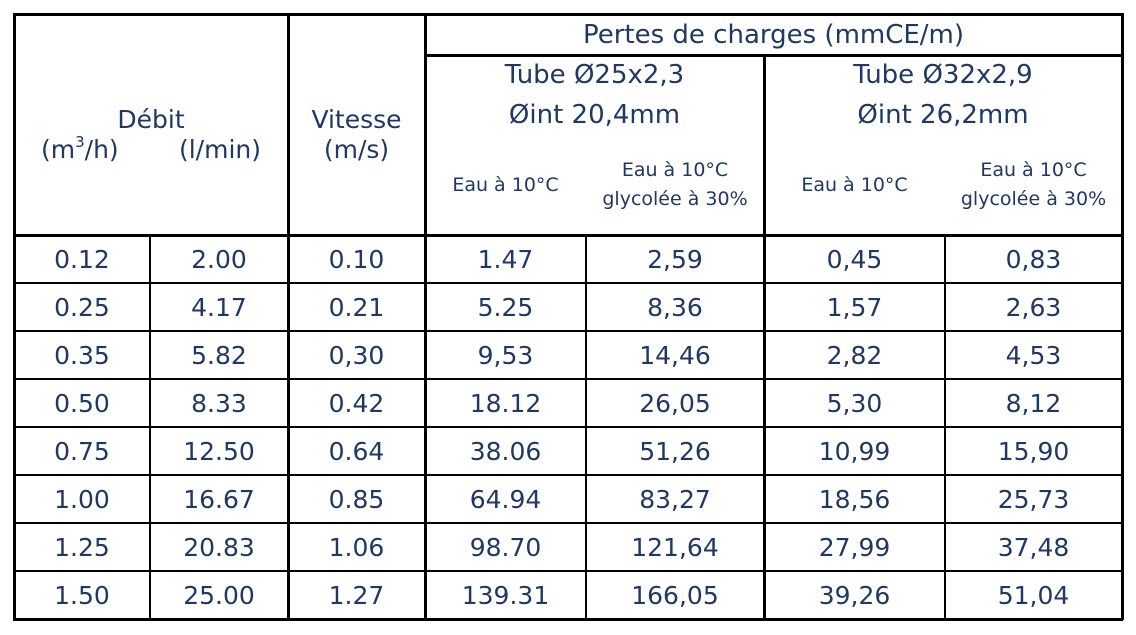  What do you see at coordinates (219, 403) in the screenshot?
I see `cell-debit-lmin: 8.33` at bounding box center [219, 403].